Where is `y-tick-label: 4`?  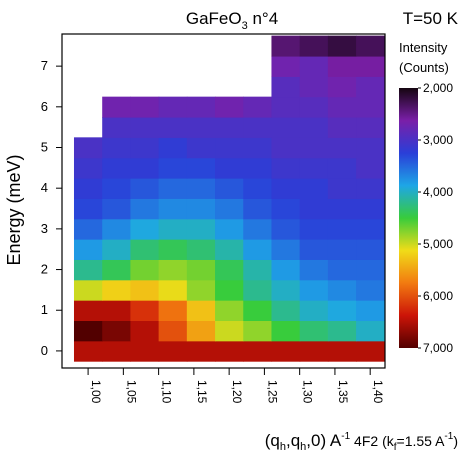 y-tick-label: 4 is located at coordinates (44, 187).